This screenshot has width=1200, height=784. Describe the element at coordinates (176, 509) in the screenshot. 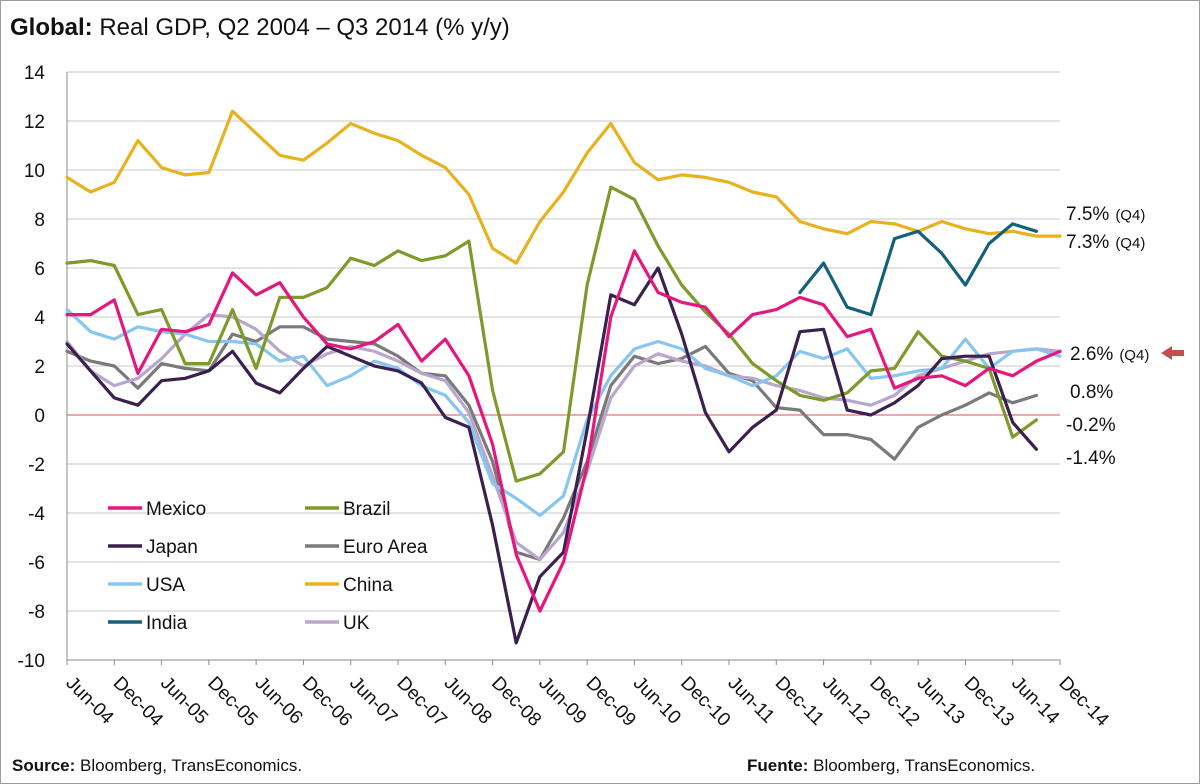

I see `legend-label-mexico: Mexico` at that location.